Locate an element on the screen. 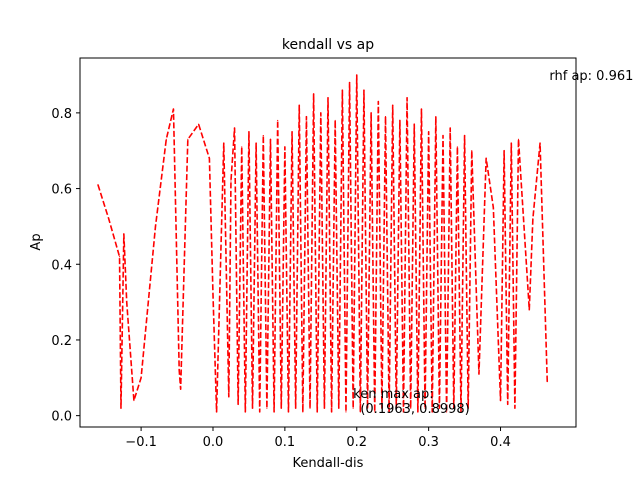 The width and height of the screenshot is (640, 480). x-tick-label: 0.4 is located at coordinates (500, 442).